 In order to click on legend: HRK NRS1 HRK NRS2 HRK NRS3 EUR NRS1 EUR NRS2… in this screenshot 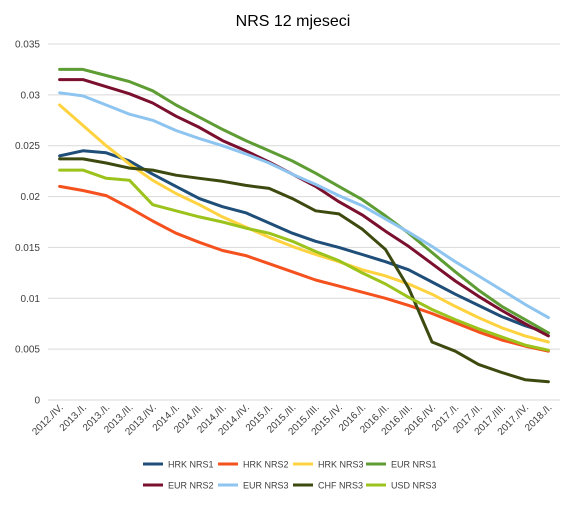, I will do `click(290, 475)`.